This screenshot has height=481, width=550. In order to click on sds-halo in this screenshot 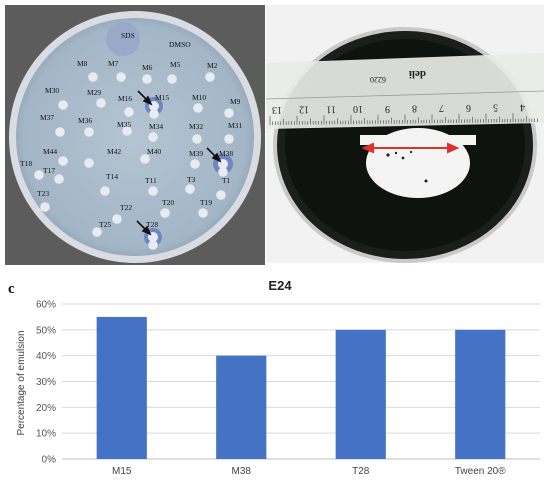, I will do `click(123, 39)`.